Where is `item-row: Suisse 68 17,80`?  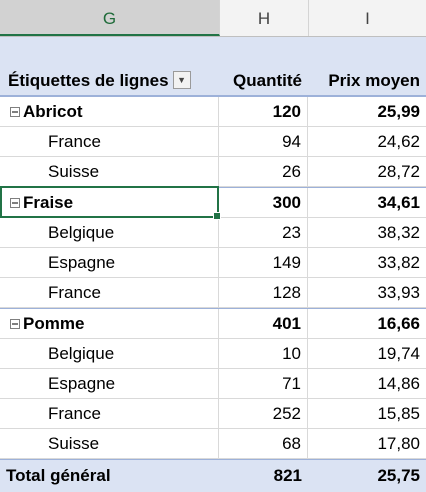
item-row: Suisse 68 17,80 is located at coordinates (213, 444).